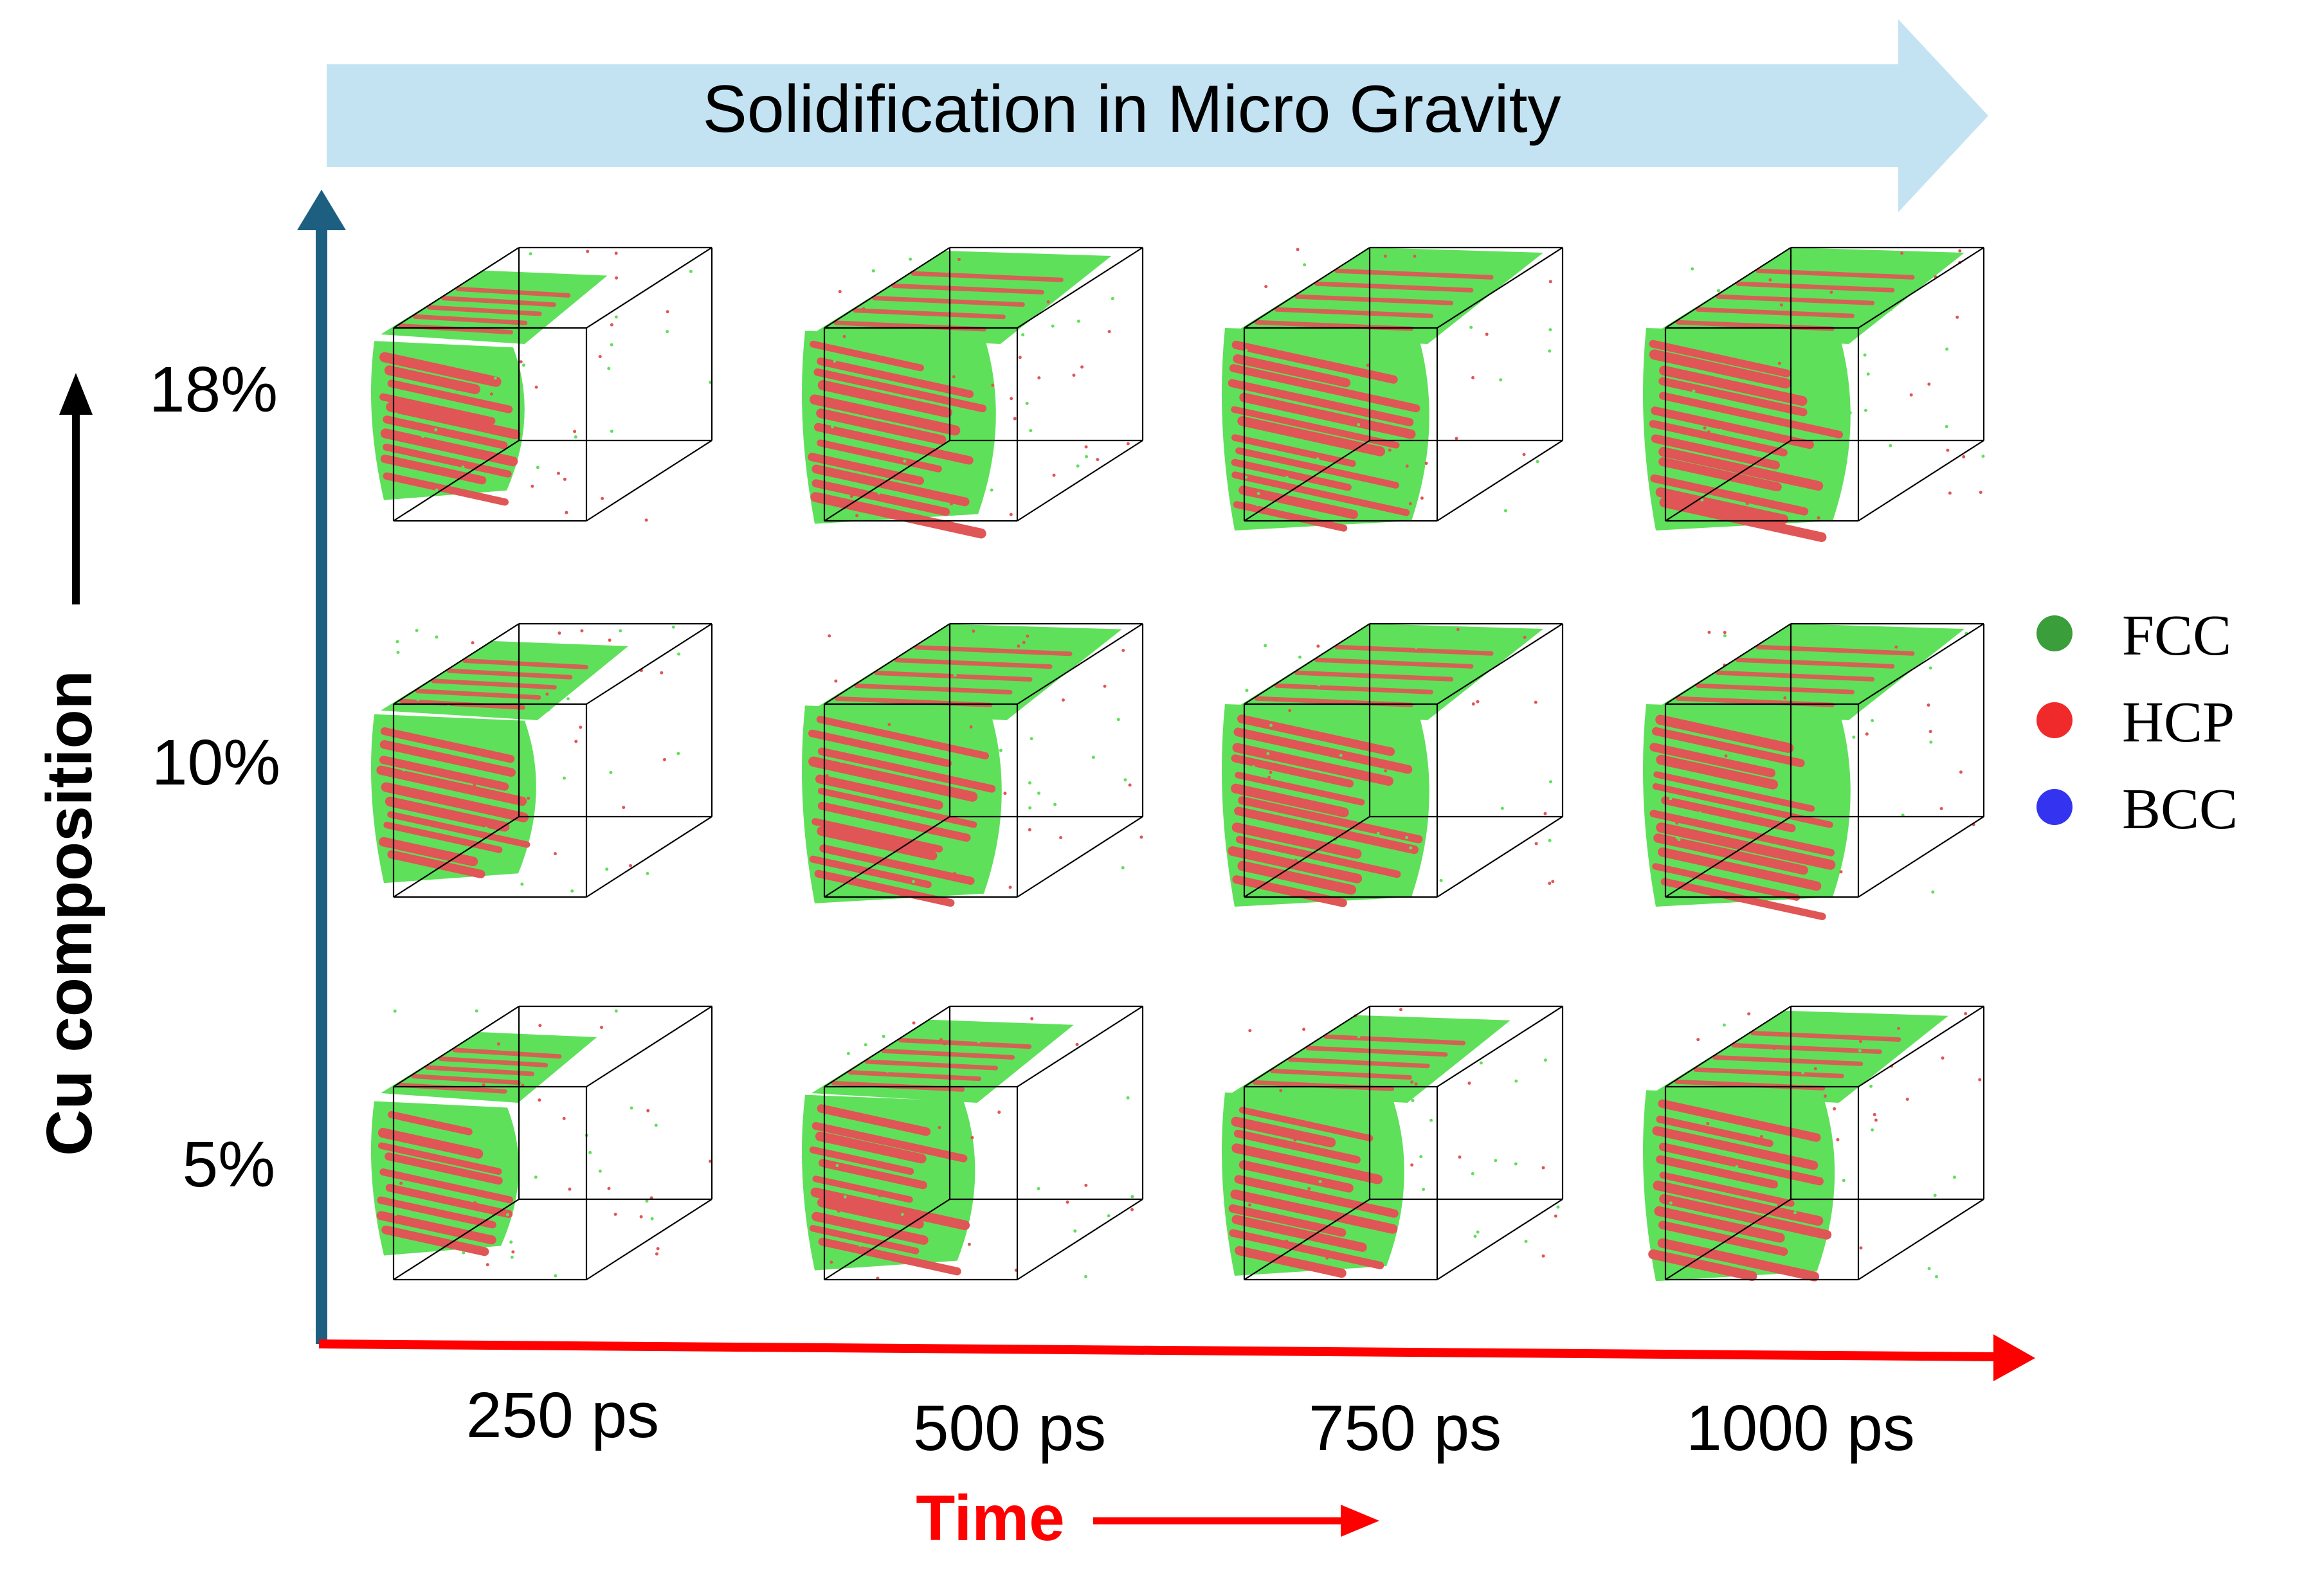 This screenshot has width=2304, height=1596. What do you see at coordinates (1147, 1518) in the screenshot?
I see `x-axis-title-group: Time` at bounding box center [1147, 1518].